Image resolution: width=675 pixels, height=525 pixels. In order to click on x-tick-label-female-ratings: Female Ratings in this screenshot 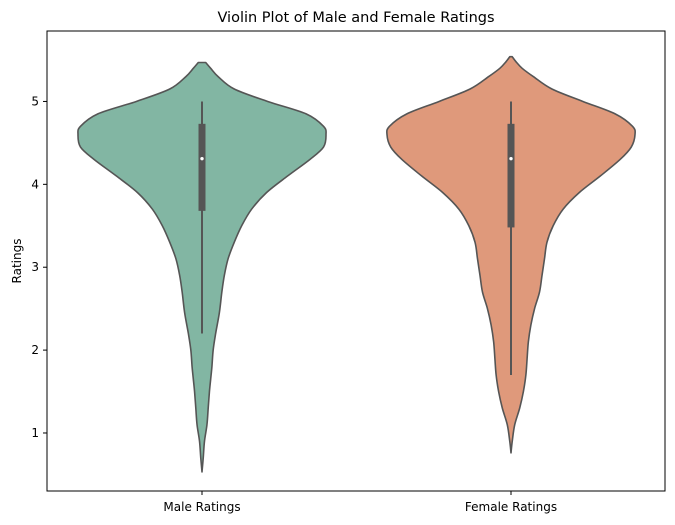, I will do `click(511, 507)`.